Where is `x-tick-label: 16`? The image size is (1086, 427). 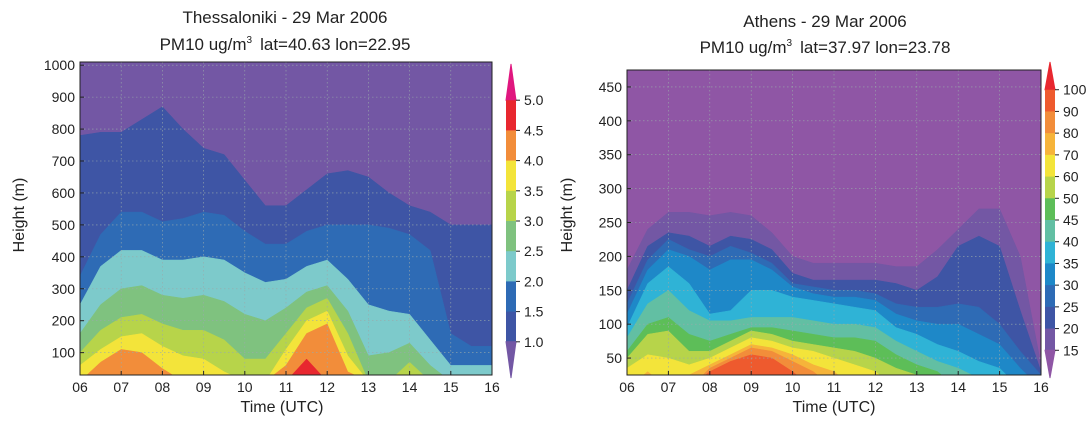
x-tick-label: 16 is located at coordinates (1041, 387).